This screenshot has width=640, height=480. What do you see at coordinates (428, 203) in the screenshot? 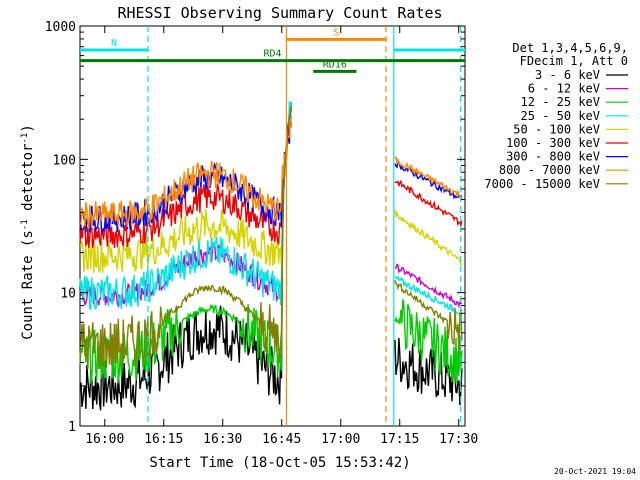
I see `series-5-post` at bounding box center [428, 203].